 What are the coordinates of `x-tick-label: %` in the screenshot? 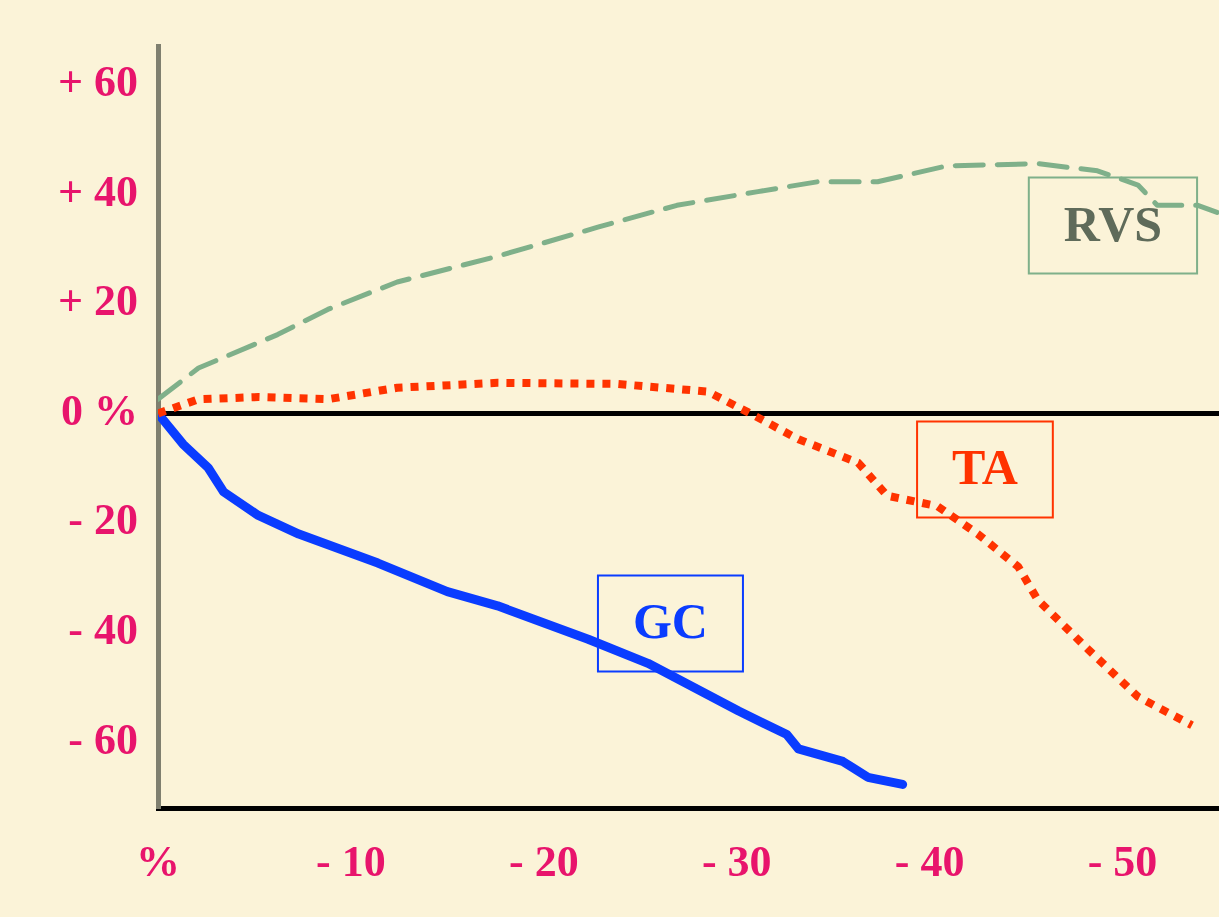 It's located at (158, 861).